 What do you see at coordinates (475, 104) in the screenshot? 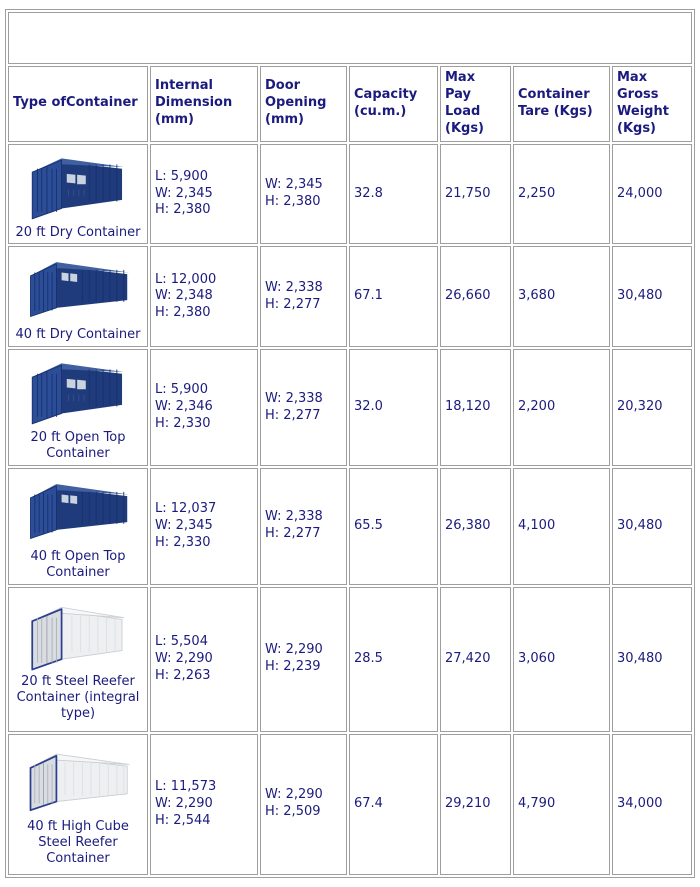
I see `column-header-max_pay_load: Max Pay Load (Kgs)` at bounding box center [475, 104].